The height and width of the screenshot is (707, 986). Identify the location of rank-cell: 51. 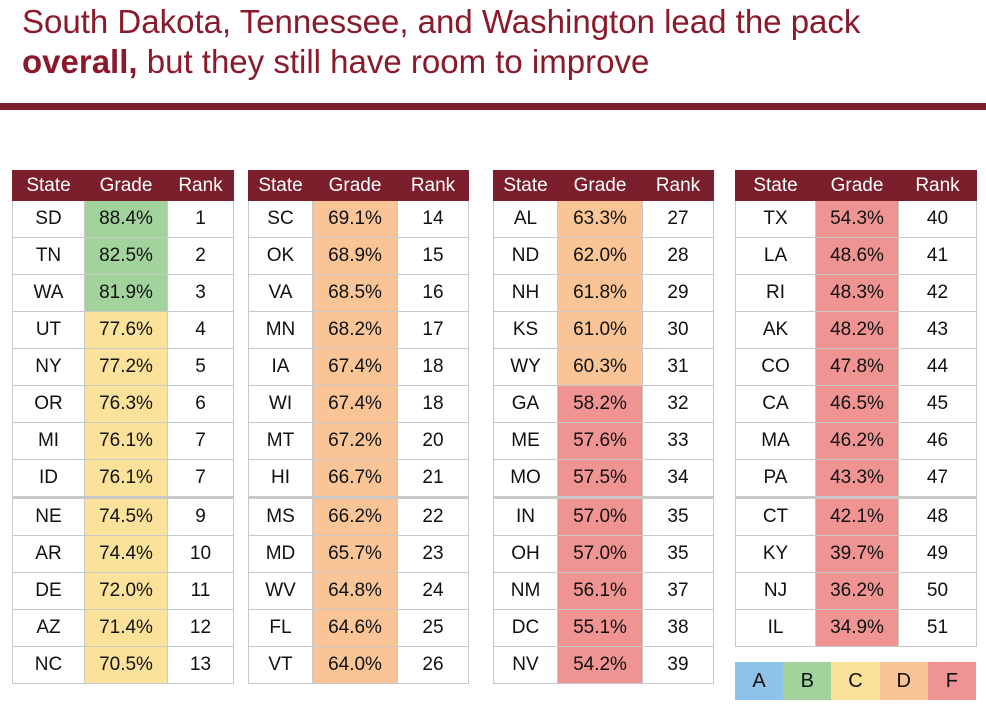
(937, 628).